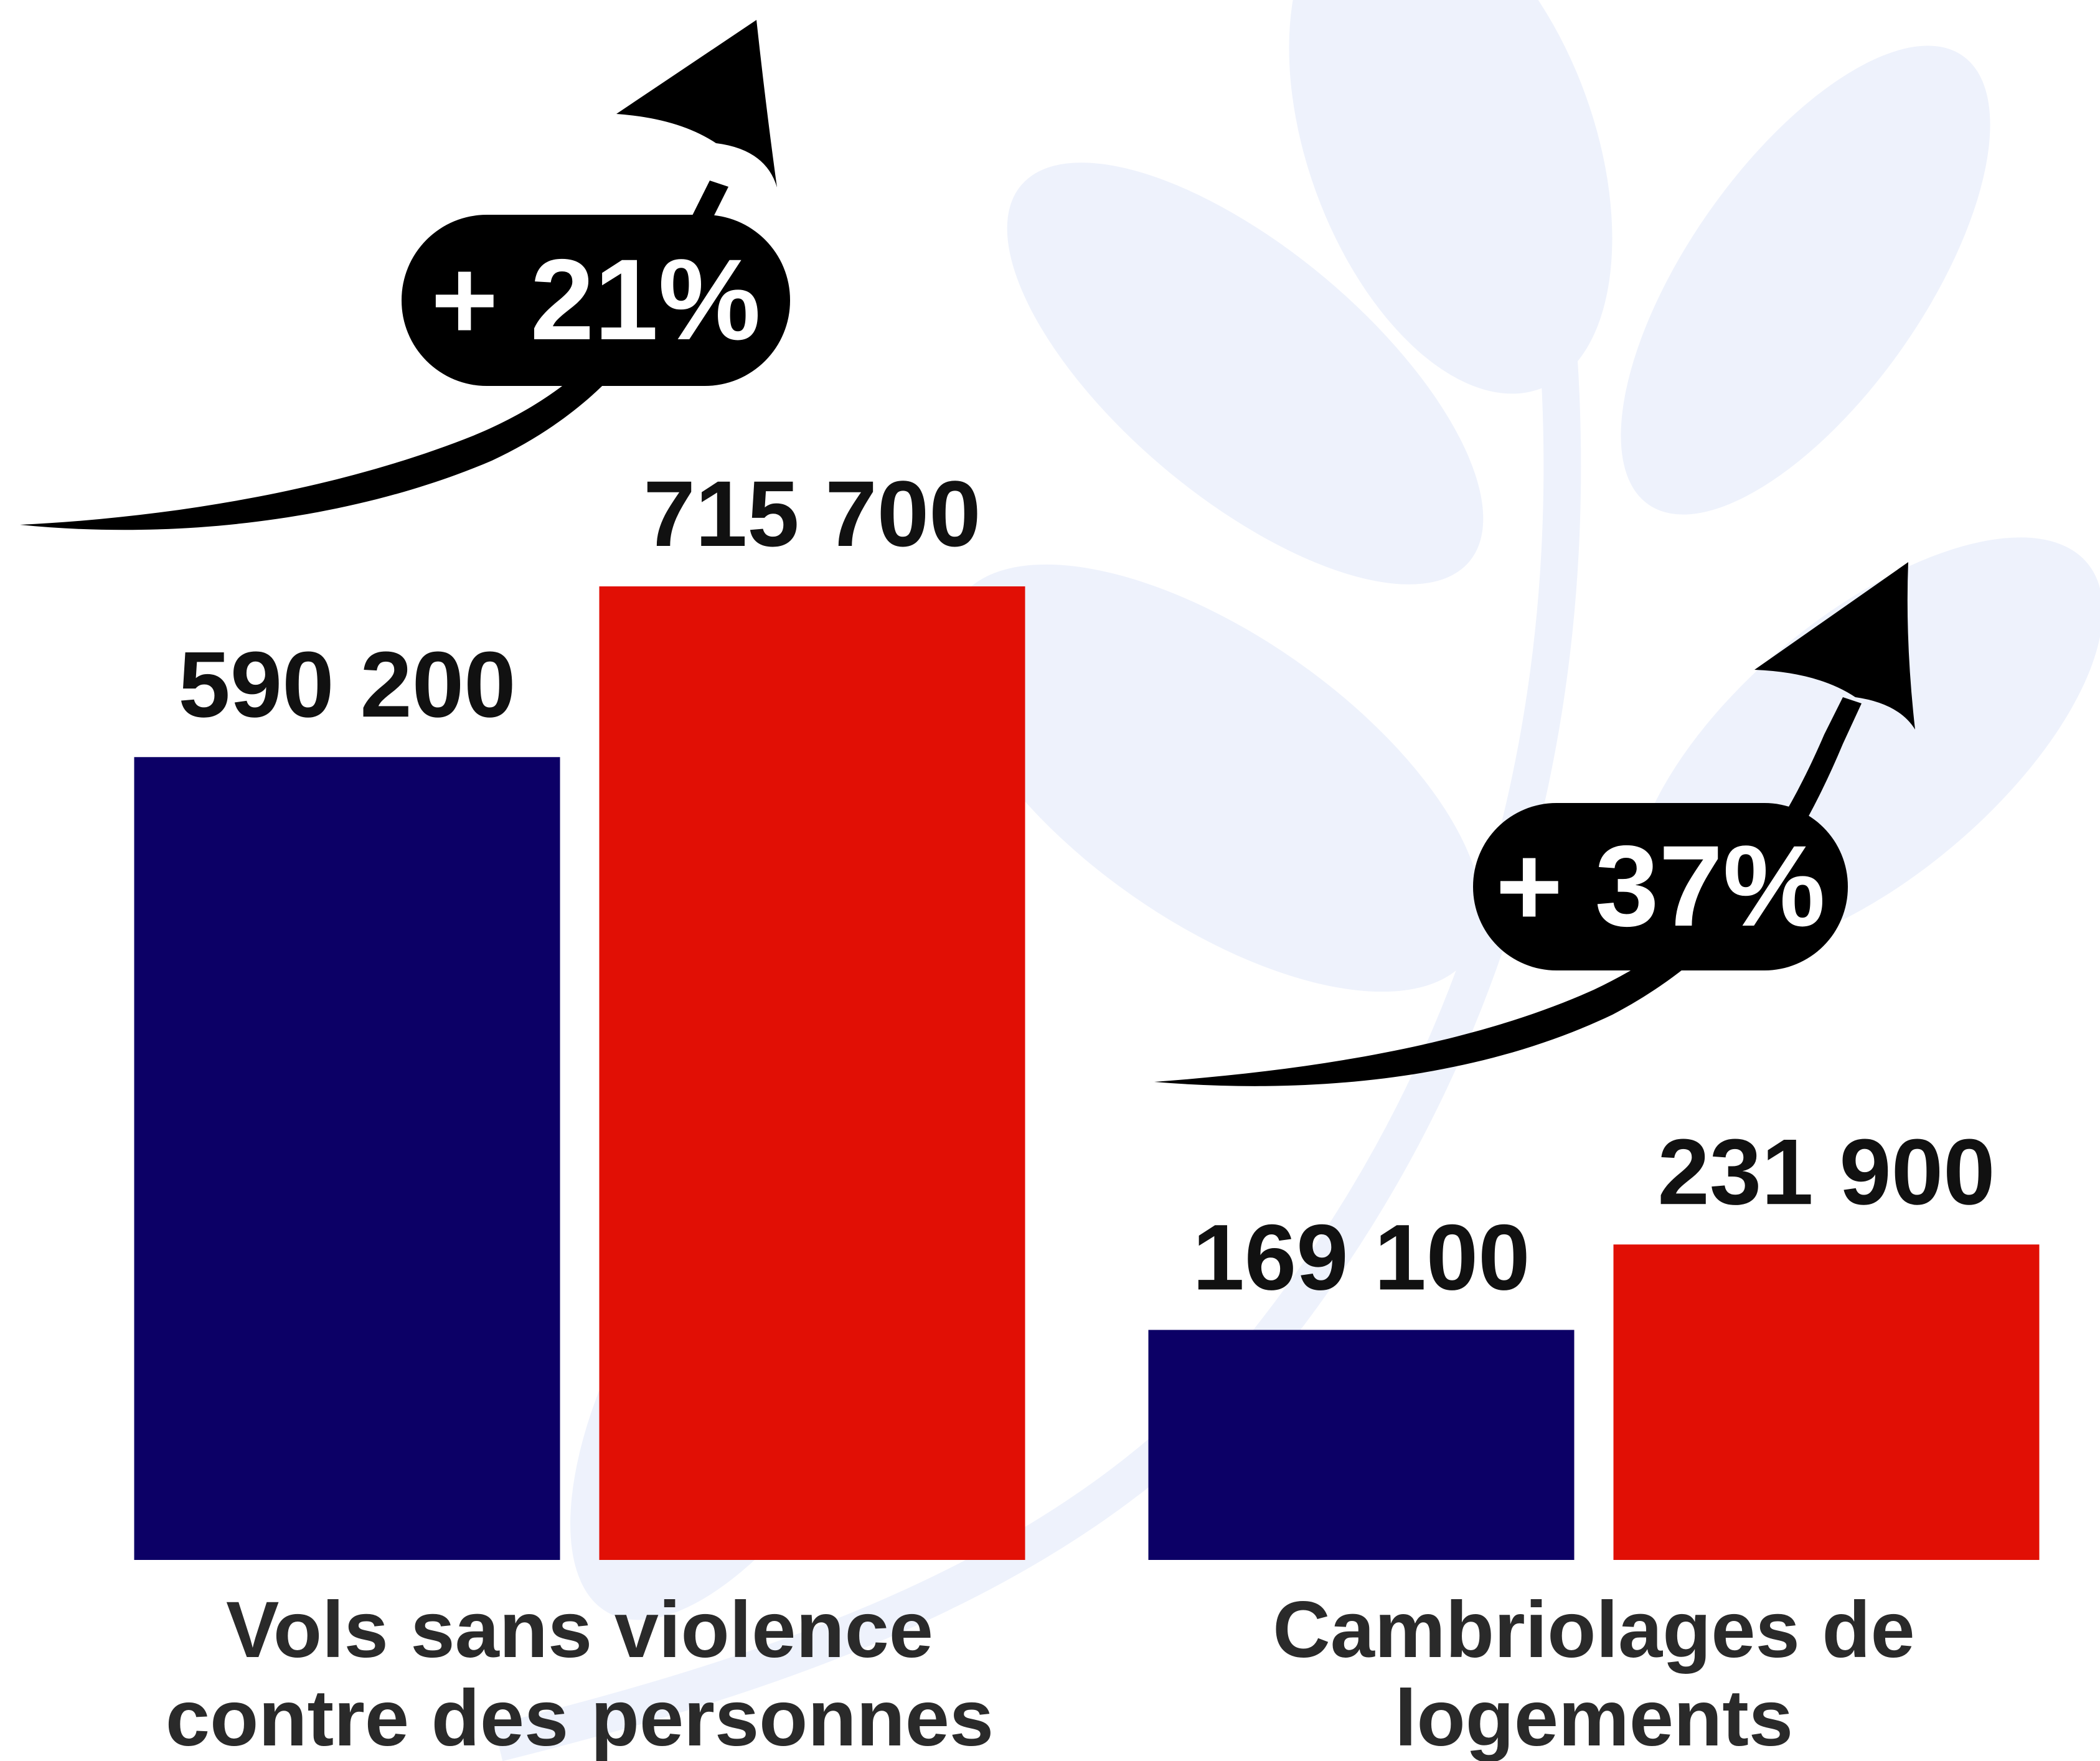 Image resolution: width=2100 pixels, height=1761 pixels. Describe the element at coordinates (1826, 1171) in the screenshot. I see `value-label: 231 900` at that location.